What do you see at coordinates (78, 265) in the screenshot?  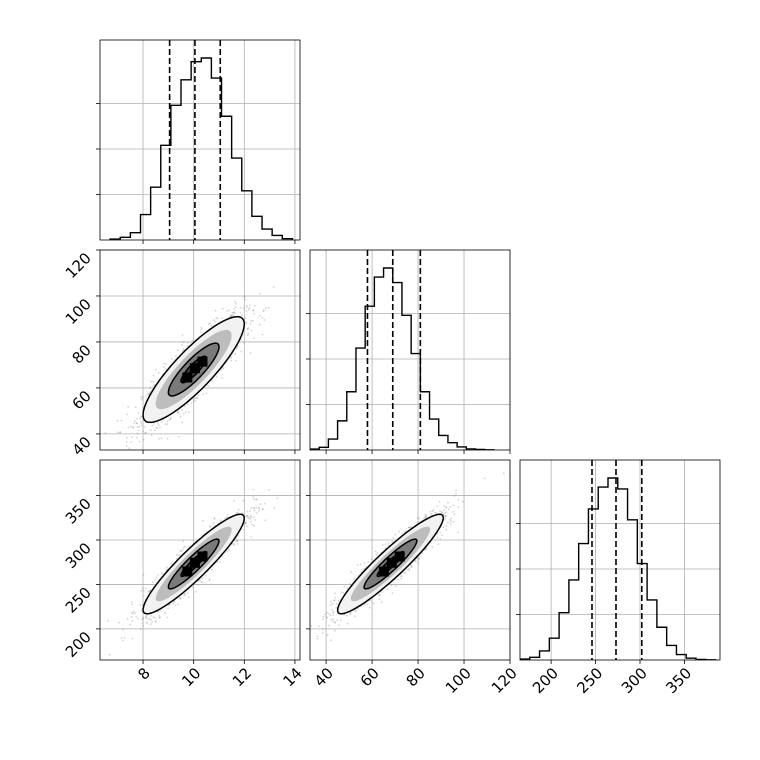 I see `y-tick-label: 120` at bounding box center [78, 265].